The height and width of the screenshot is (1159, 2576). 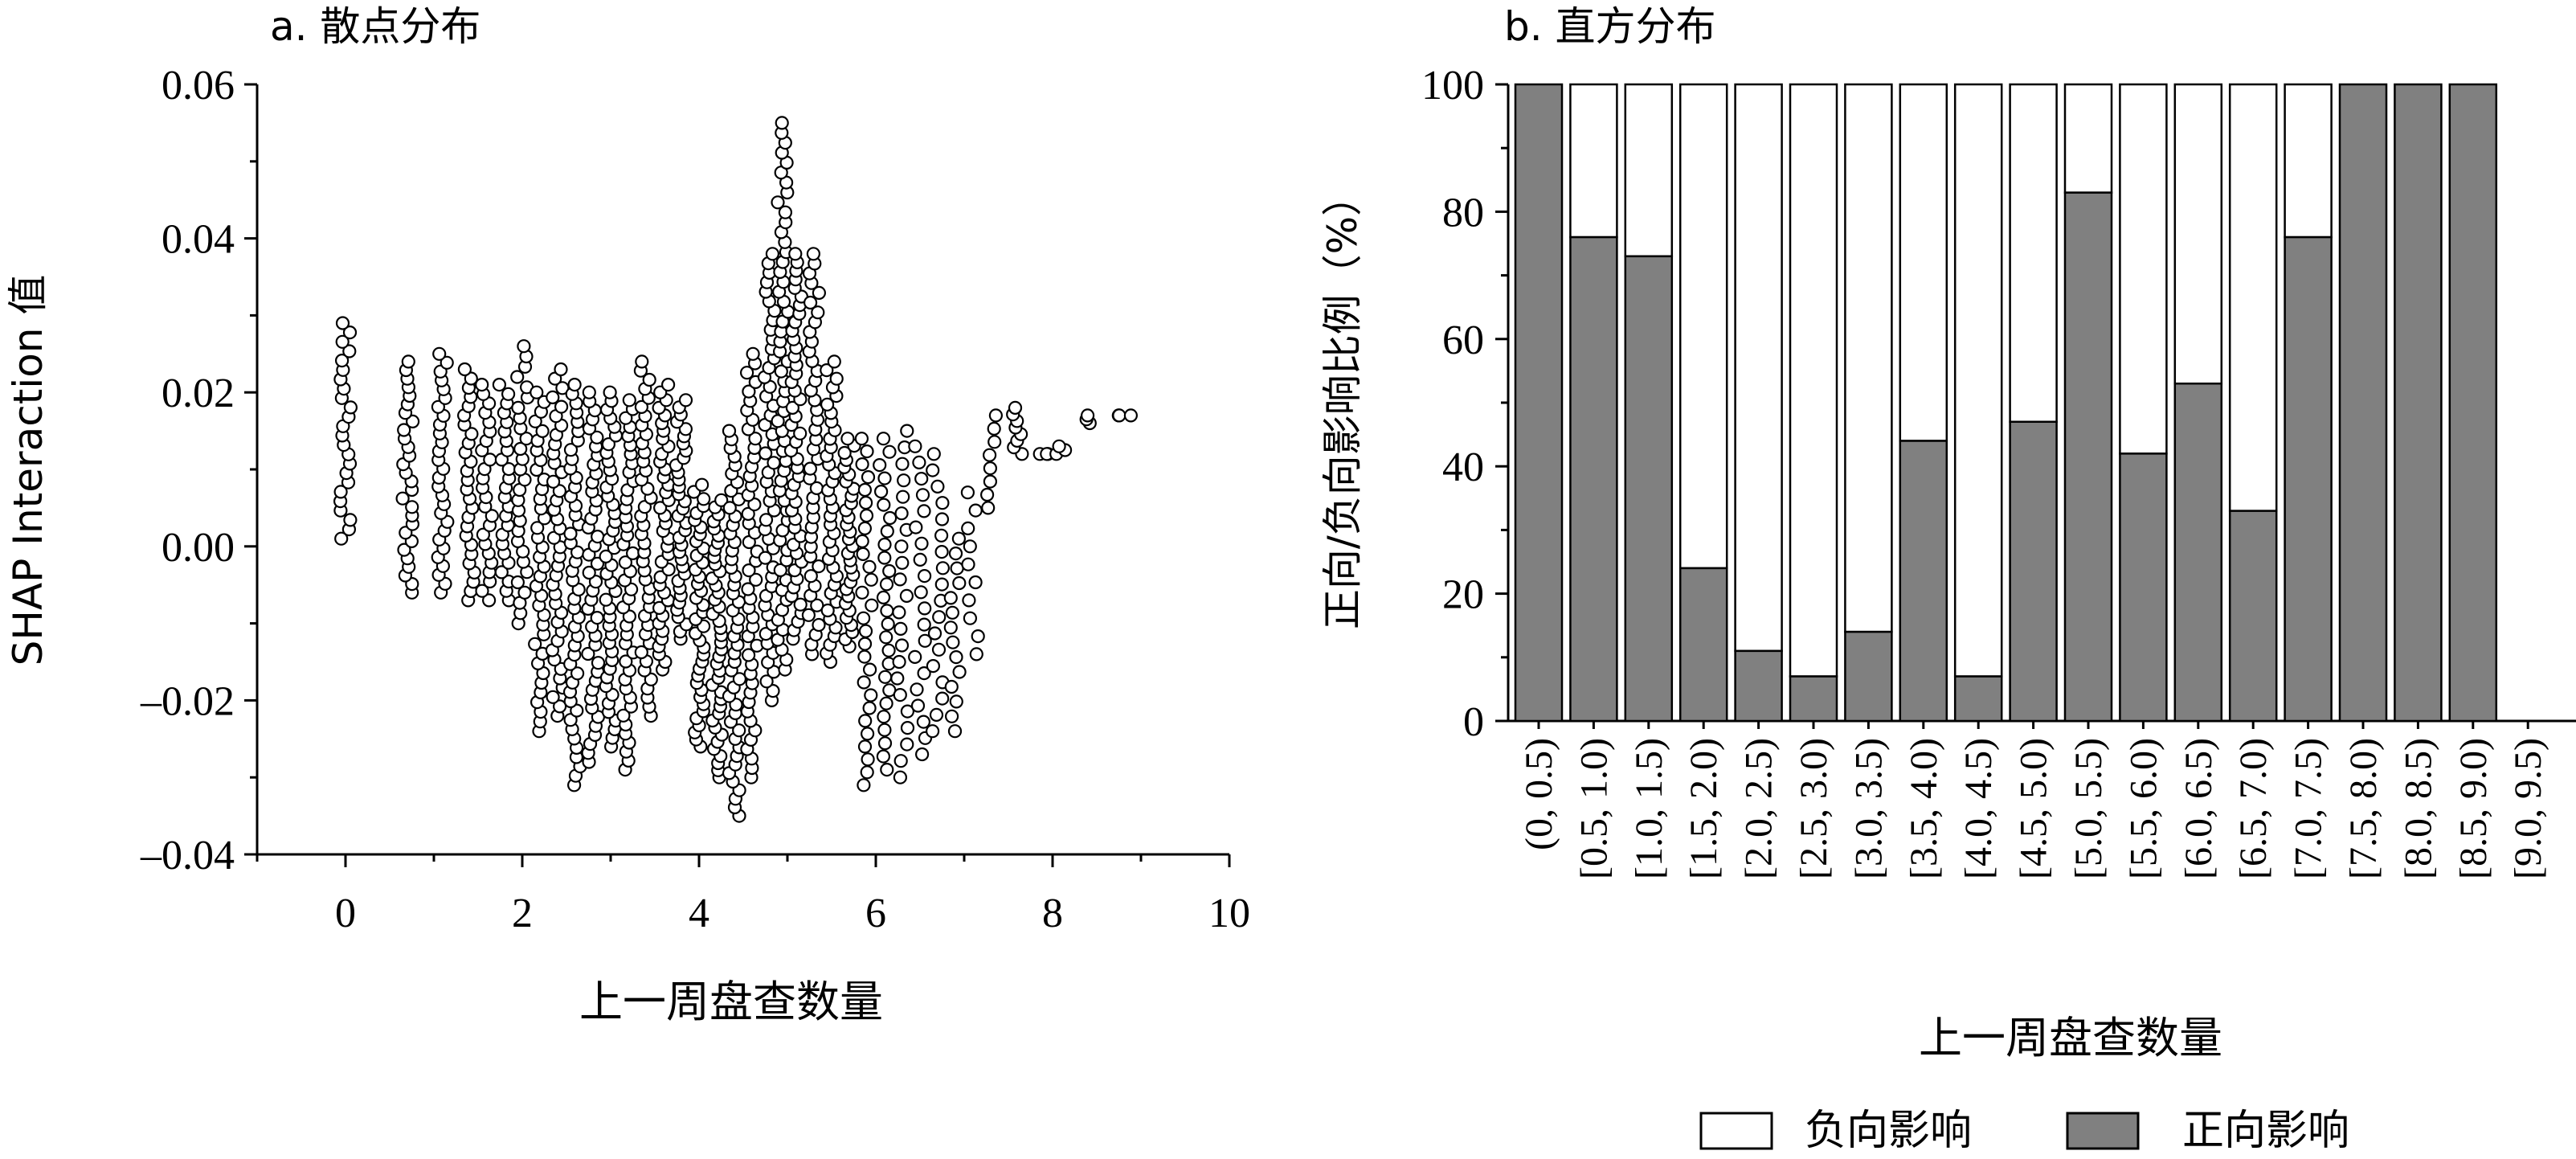 I want to click on x-tick-label: 8, so click(x=1052, y=914).